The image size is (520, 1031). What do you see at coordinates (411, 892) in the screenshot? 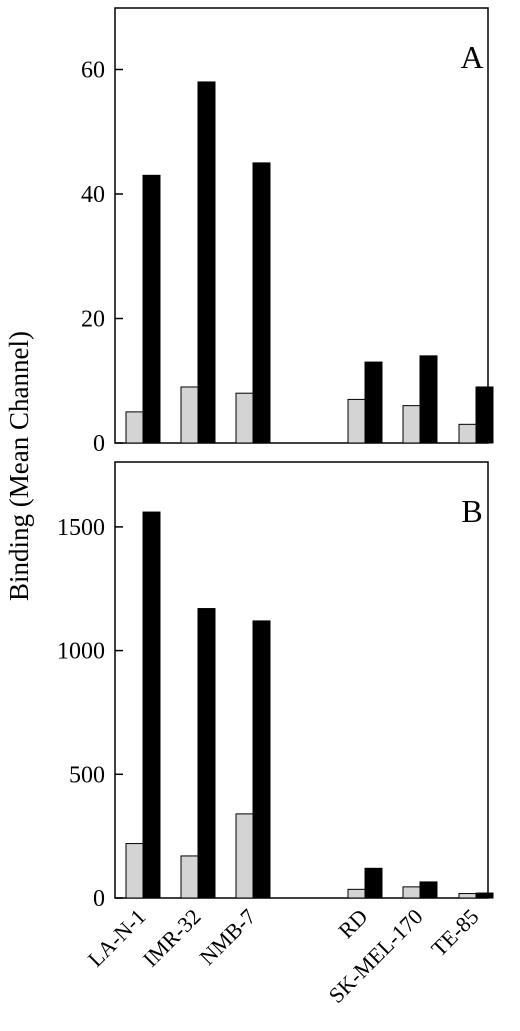
I see `panel-b-bar-sk-mel-170-s1` at bounding box center [411, 892].